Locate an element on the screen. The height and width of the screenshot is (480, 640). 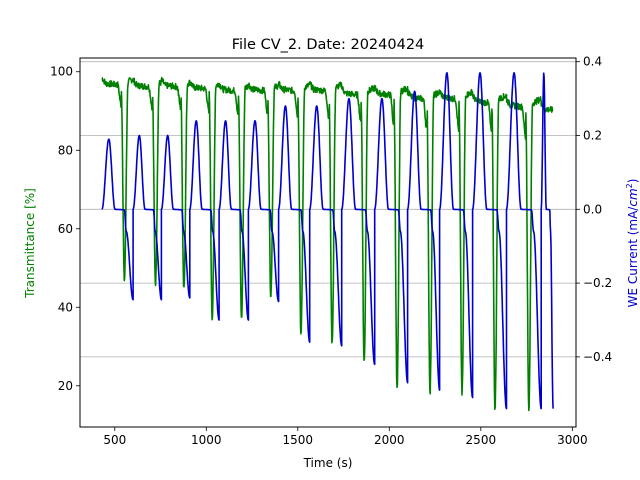
x-tick-label: 1500 is located at coordinates (298, 440).